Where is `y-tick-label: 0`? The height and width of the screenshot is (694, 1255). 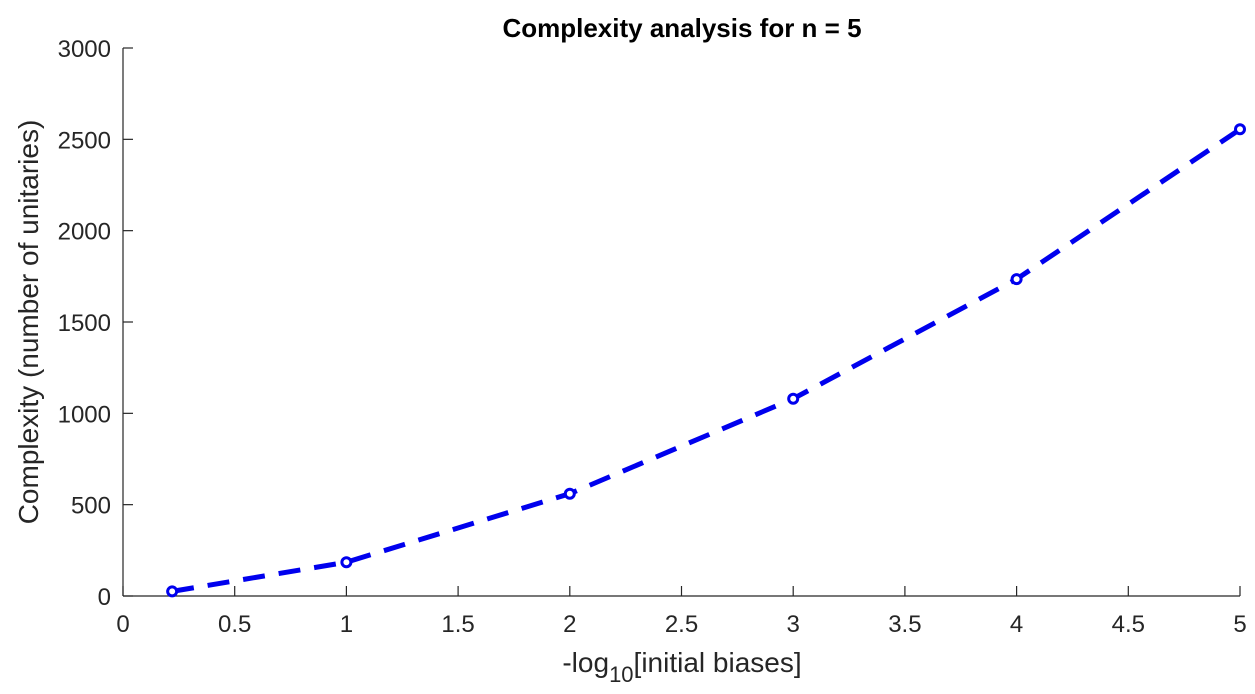 y-tick-label: 0 is located at coordinates (104, 597).